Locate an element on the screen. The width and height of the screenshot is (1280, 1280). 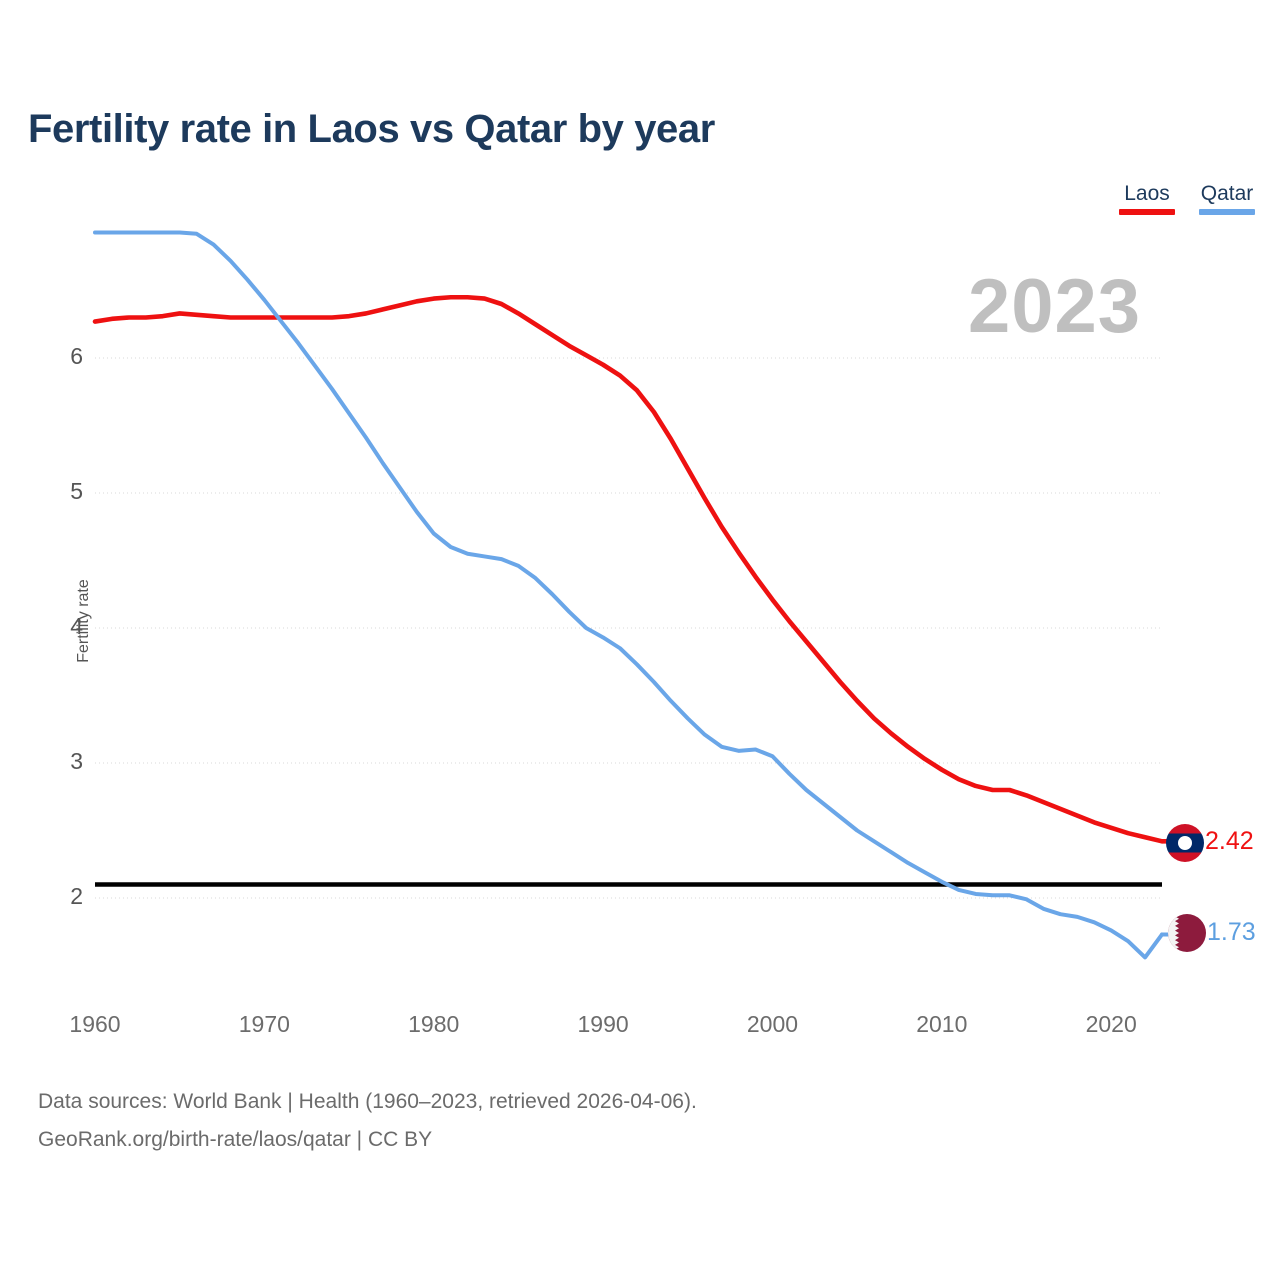
x-axis-tick-label: 2010 is located at coordinates (942, 1024).